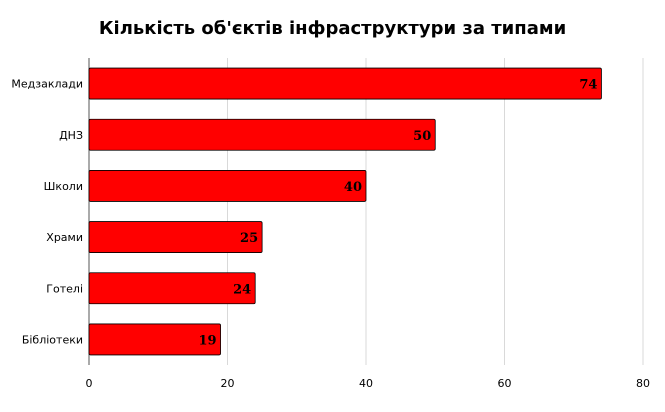  I want to click on category-label: Медзаклади, so click(47, 84).